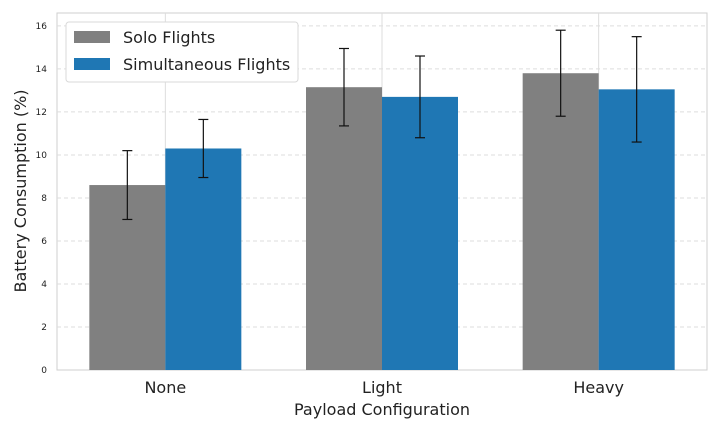 This screenshot has width=720, height=432. I want to click on y-axis-label: Battery Consumption (%), so click(20, 190).